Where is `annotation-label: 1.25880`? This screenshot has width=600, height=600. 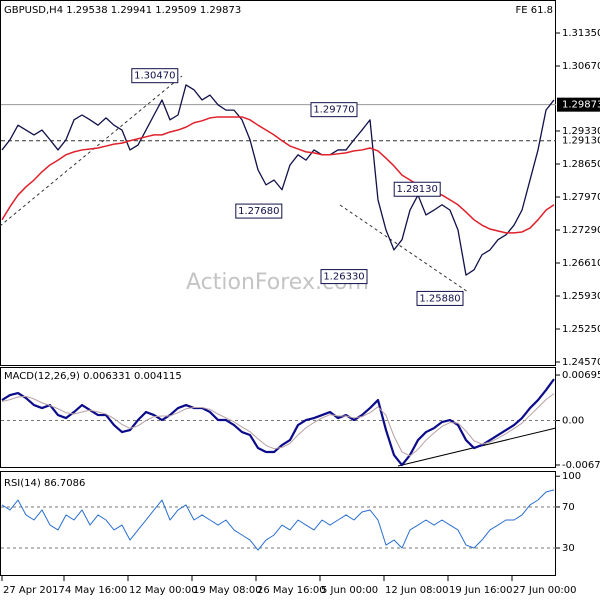 annotation-label: 1.25880 is located at coordinates (439, 298).